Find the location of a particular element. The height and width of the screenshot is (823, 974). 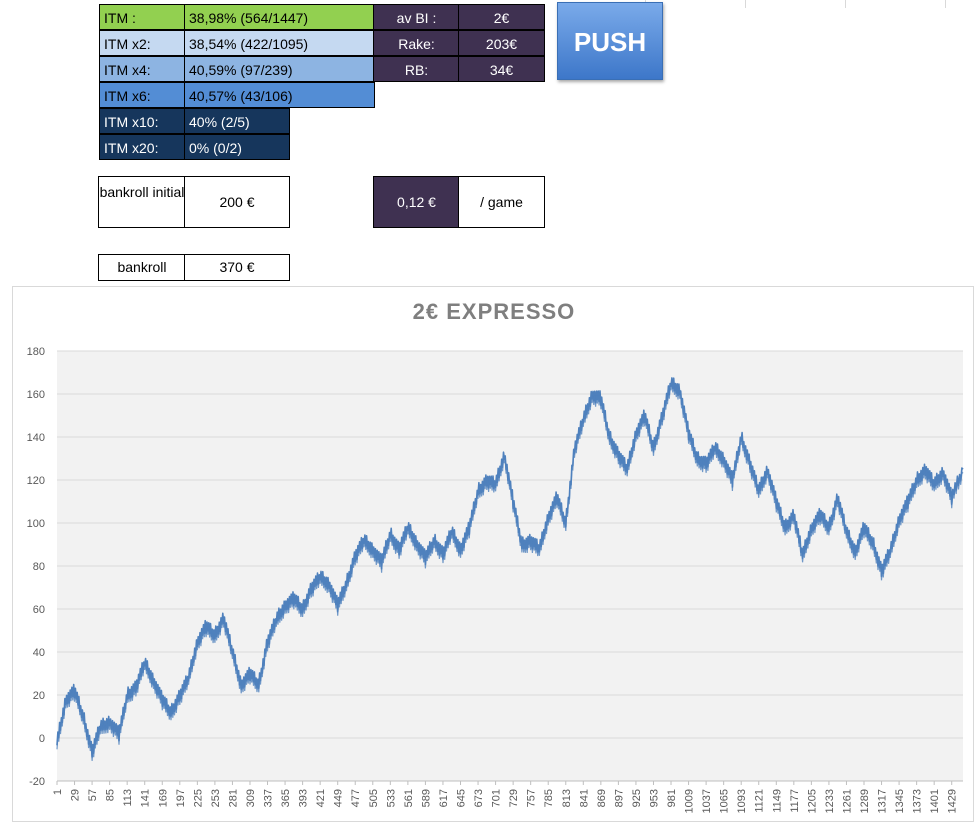

y-tick-label: 40 is located at coordinates (39, 653).